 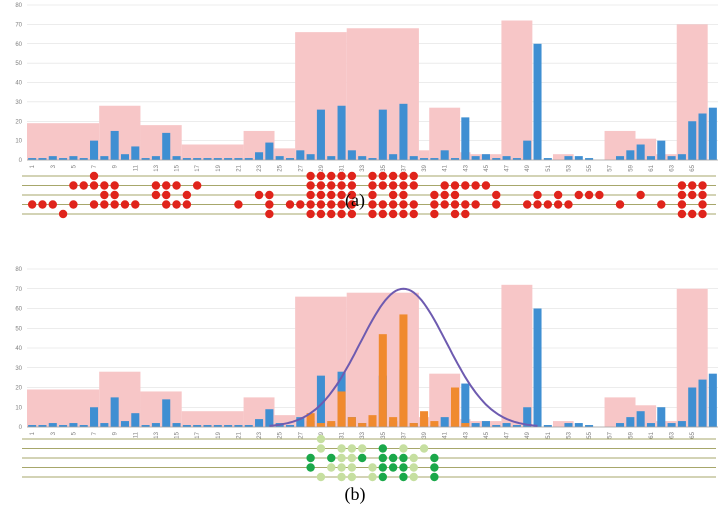 What do you see at coordinates (95, 166) in the screenshot?
I see `x-tick-label: 7` at bounding box center [95, 166].